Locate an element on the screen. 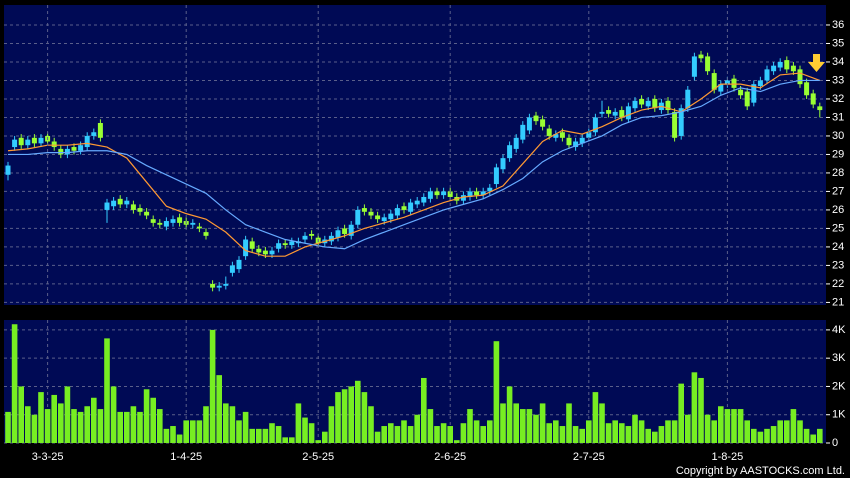  y-tick-label: 31 is located at coordinates (838, 117).